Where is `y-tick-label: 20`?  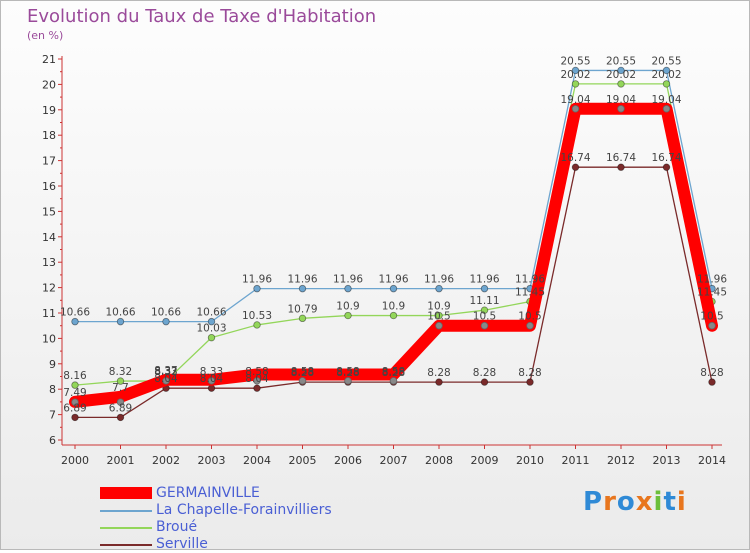
y-tick-label: 20 is located at coordinates (49, 84).